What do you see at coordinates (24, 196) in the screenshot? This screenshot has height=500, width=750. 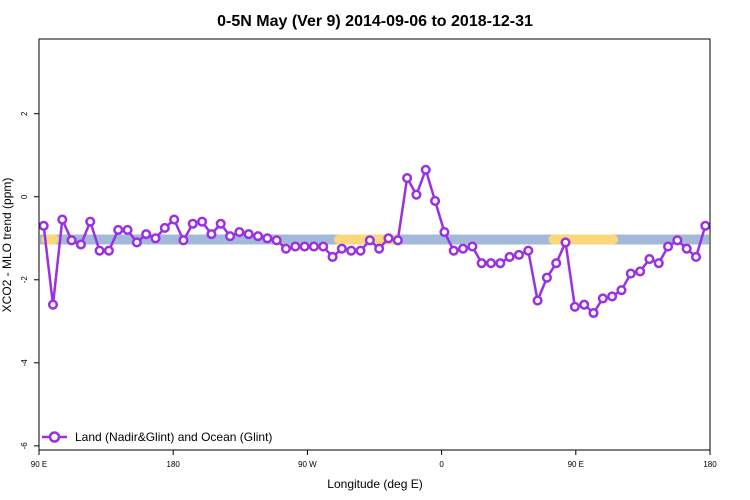 I see `y-tick-label: 0` at bounding box center [24, 196].